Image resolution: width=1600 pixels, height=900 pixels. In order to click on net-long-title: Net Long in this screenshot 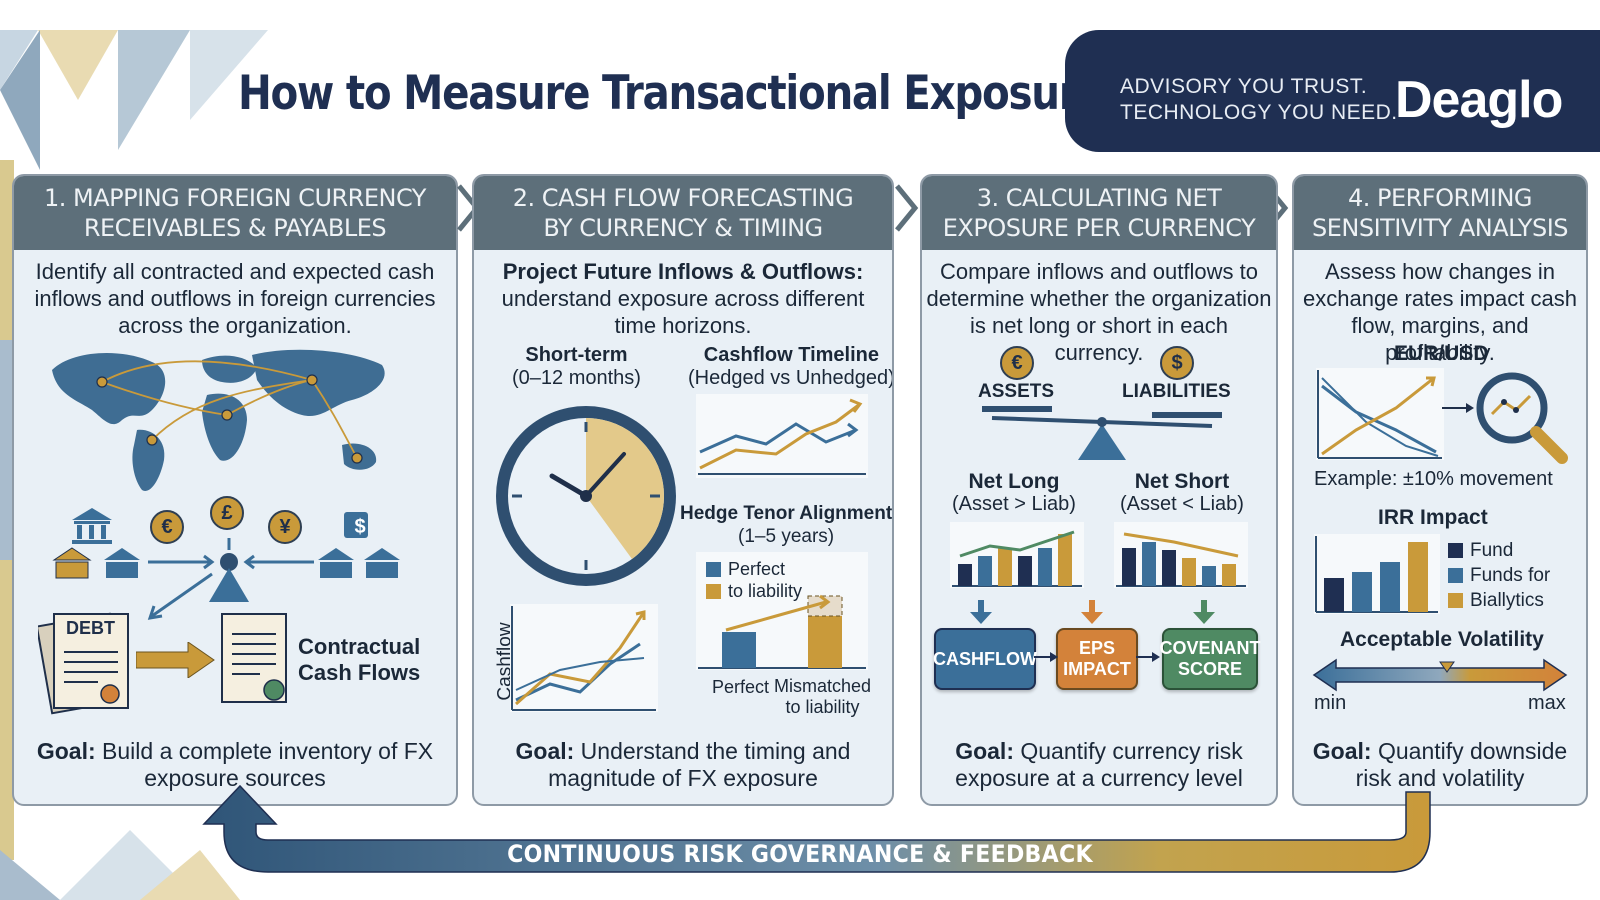, I will do `click(1014, 481)`.